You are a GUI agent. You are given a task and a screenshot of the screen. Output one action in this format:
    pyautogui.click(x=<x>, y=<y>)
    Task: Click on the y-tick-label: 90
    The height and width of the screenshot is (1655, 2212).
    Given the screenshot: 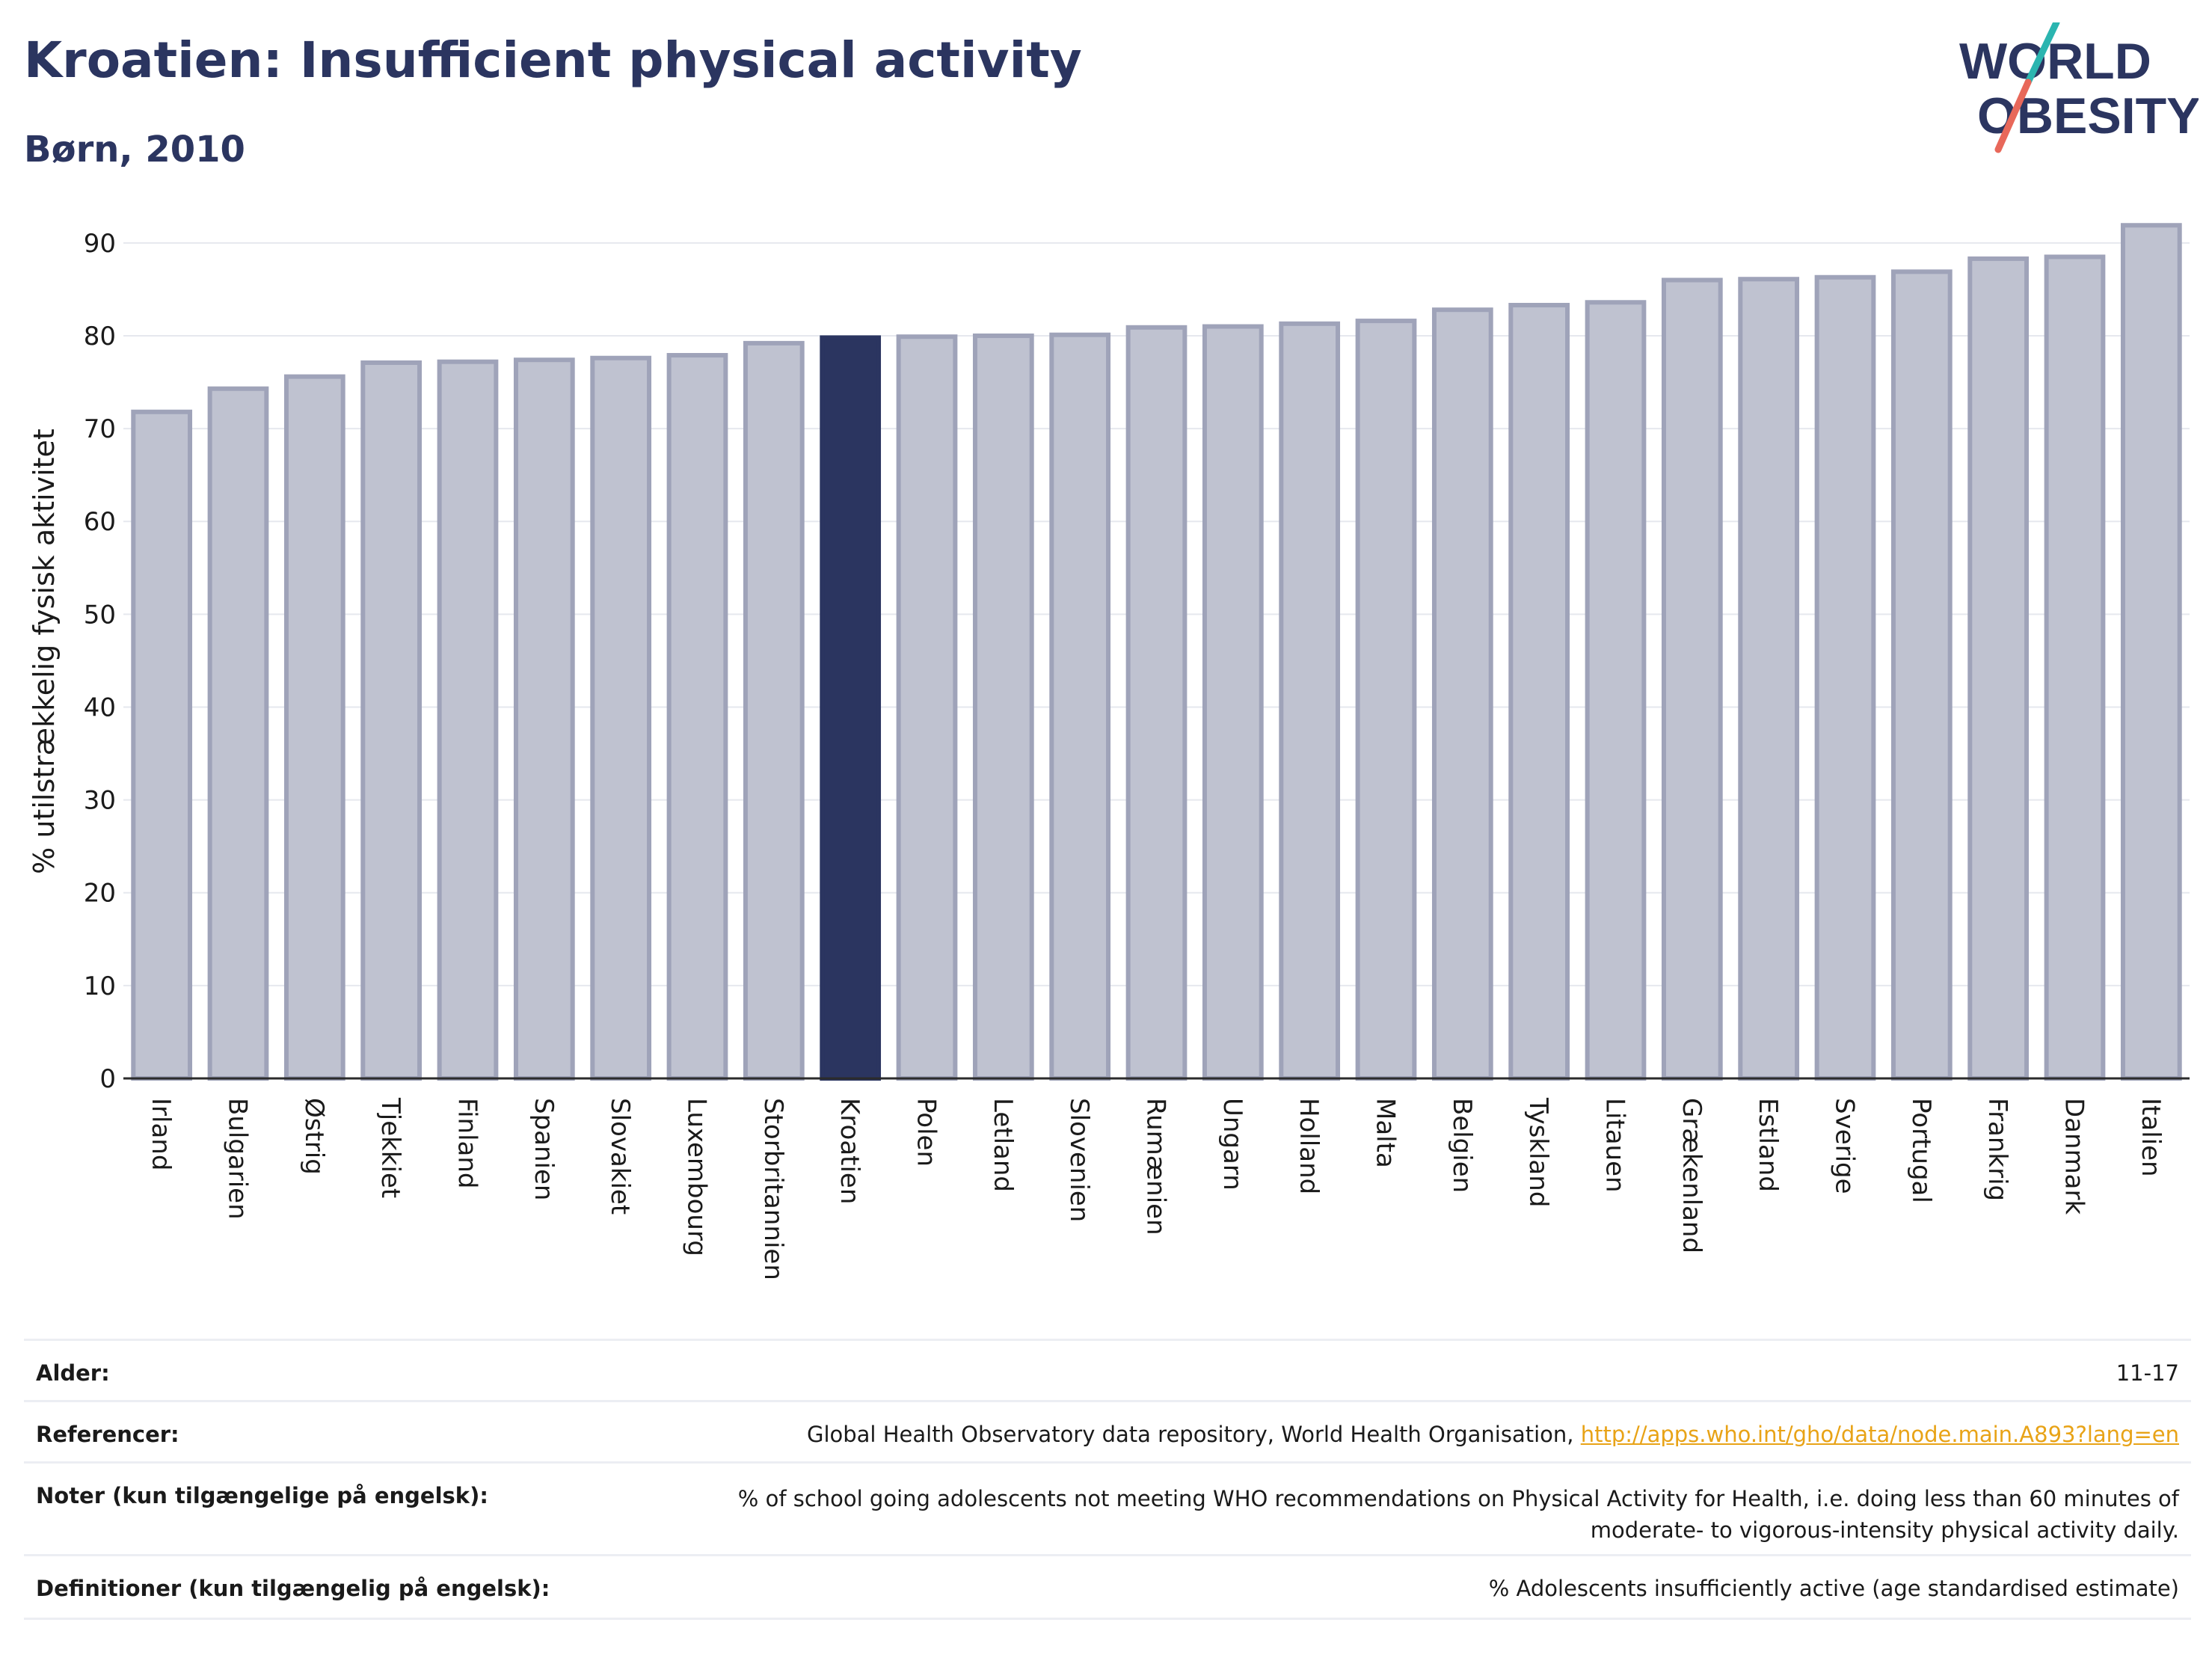 What is the action you would take?
    pyautogui.click(x=100, y=244)
    